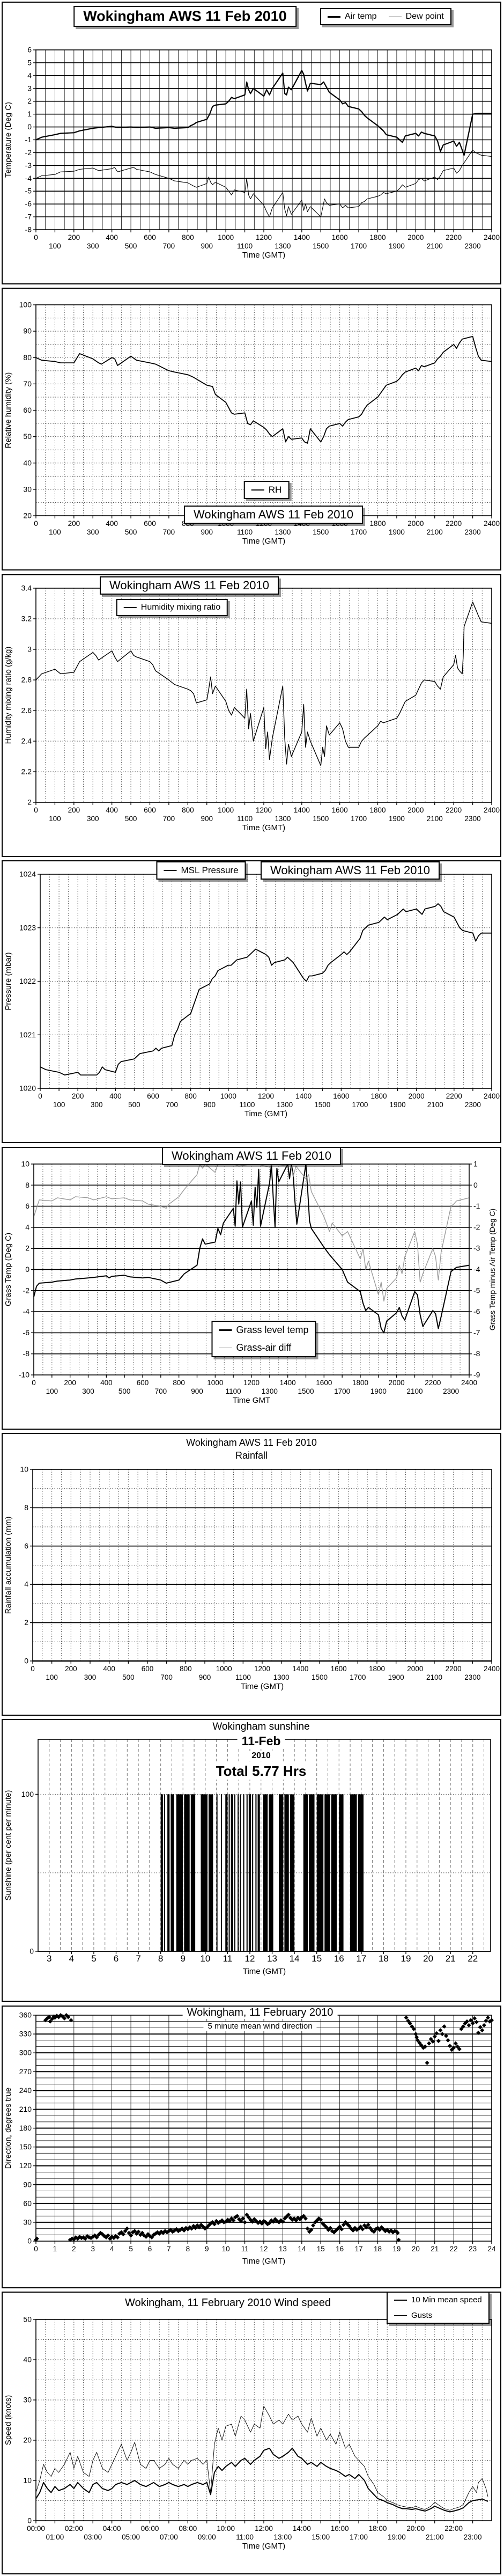 This screenshot has height=2576, width=504. What do you see at coordinates (27, 463) in the screenshot?
I see `svg-text: 40` at bounding box center [27, 463].